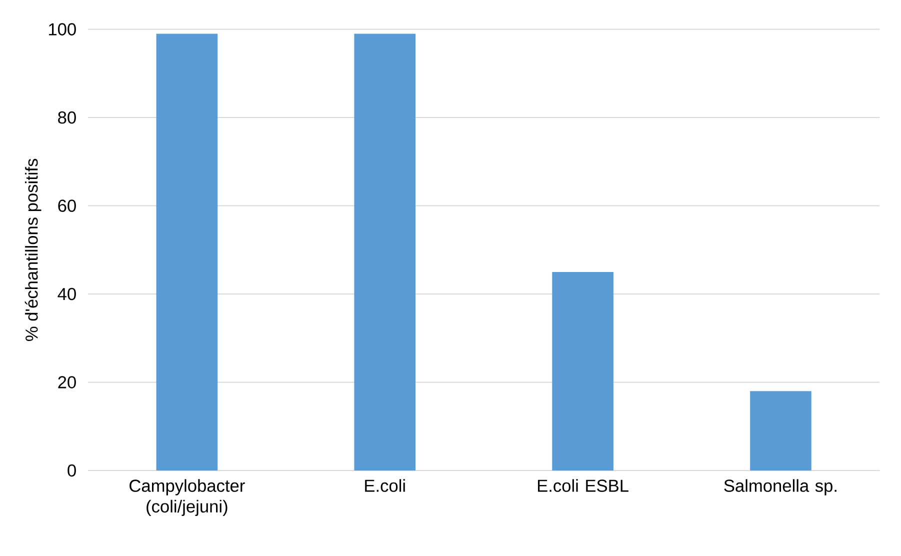 Image resolution: width=901 pixels, height=556 pixels. I want to click on y-tick-label: 20, so click(67, 382).